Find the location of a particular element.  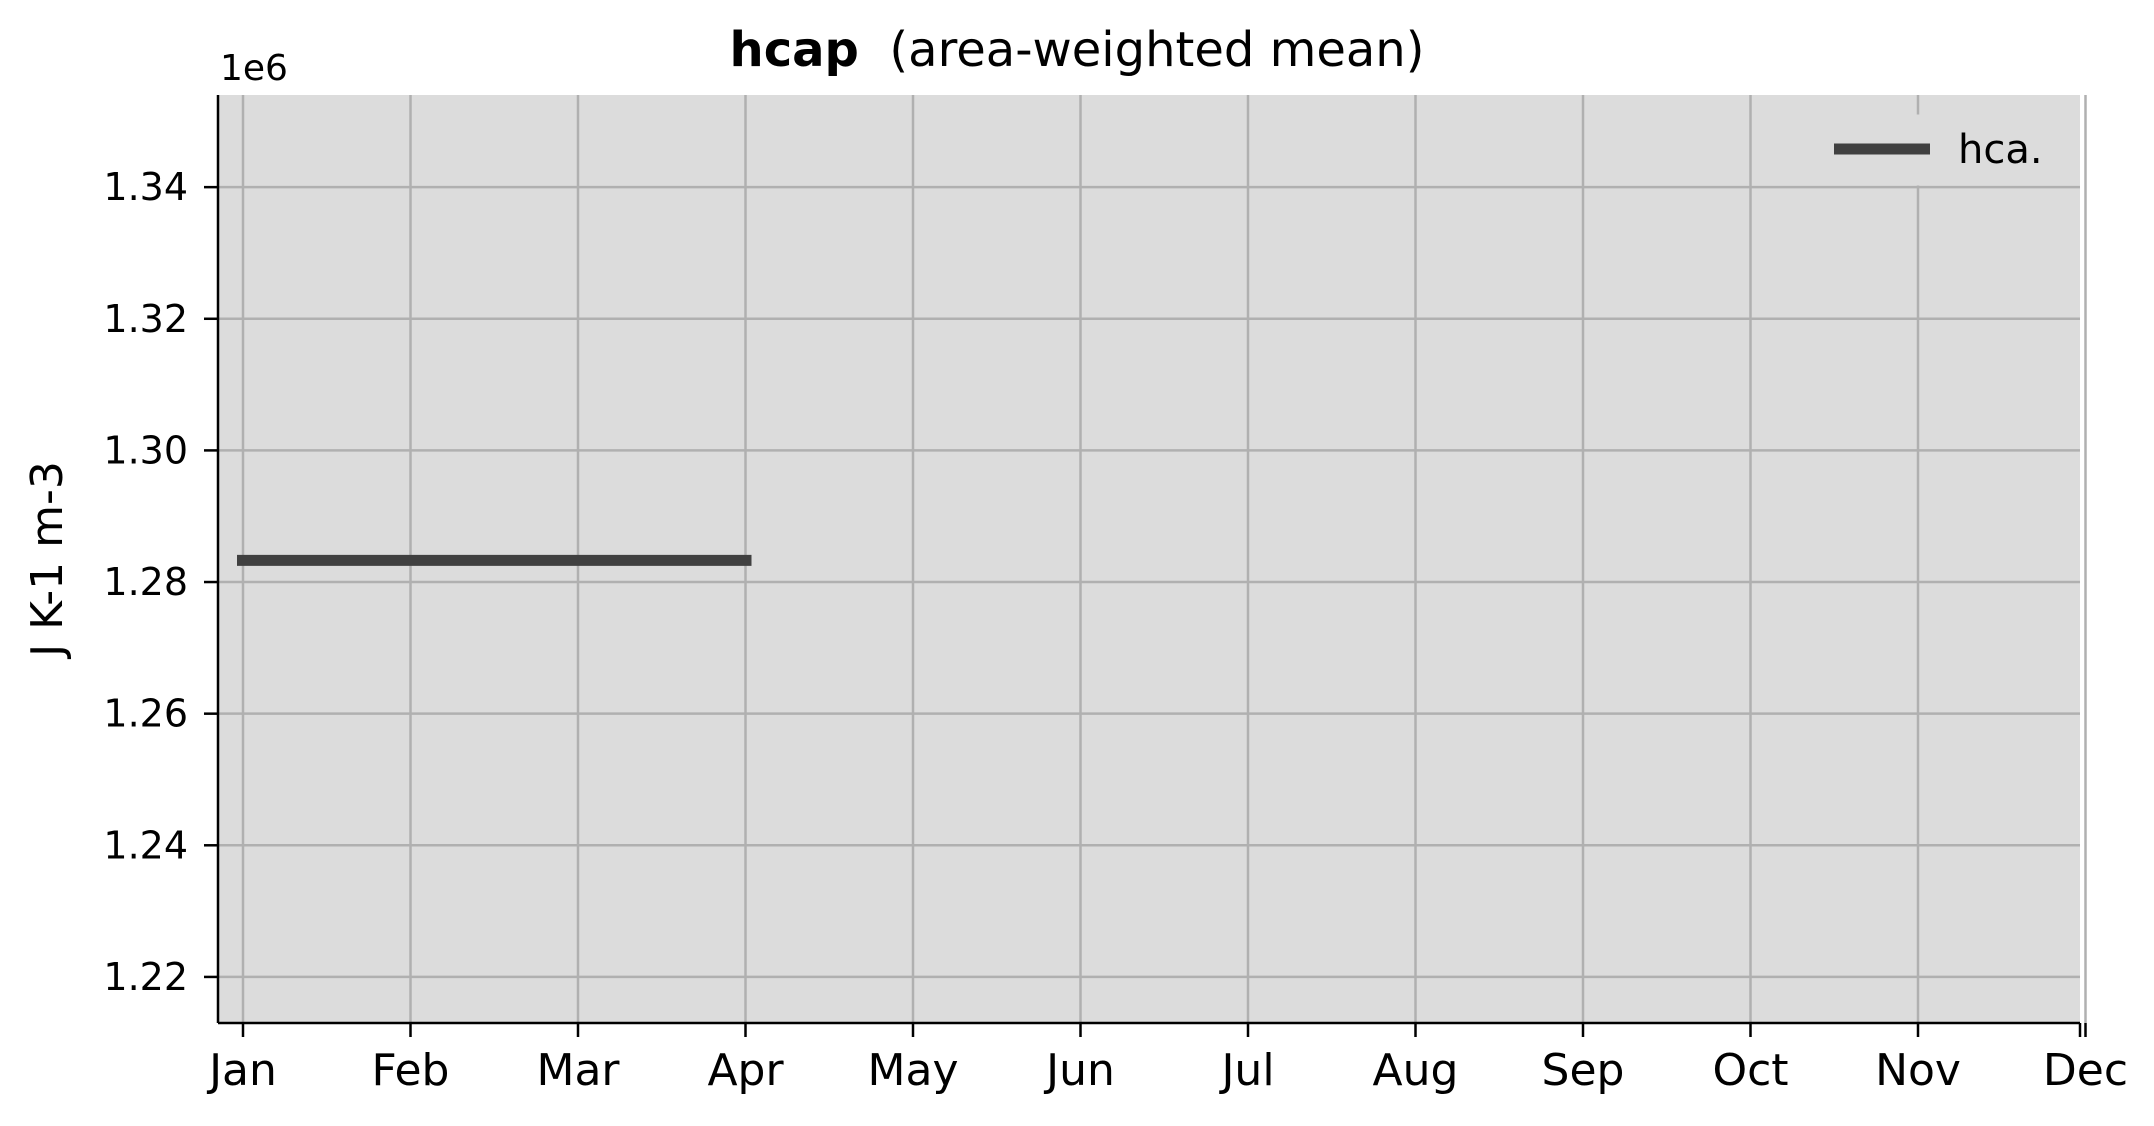

x-tick-label: Jan is located at coordinates (241, 1070).